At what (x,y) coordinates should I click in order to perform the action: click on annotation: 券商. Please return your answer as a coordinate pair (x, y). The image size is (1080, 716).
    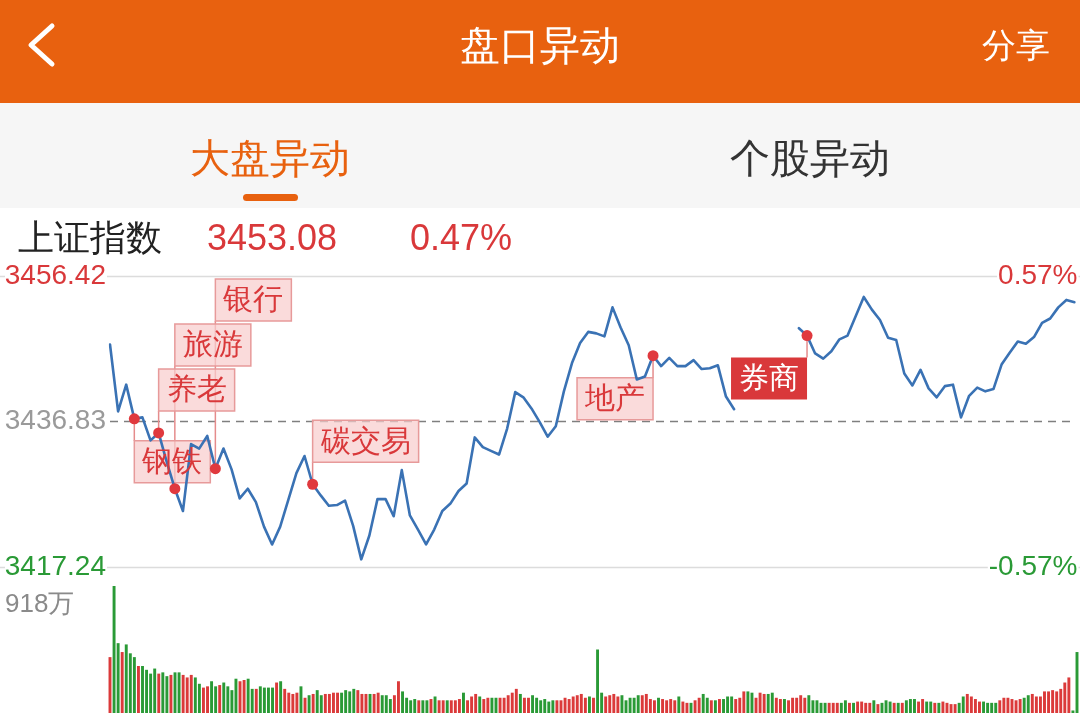
    Looking at the image, I should click on (769, 377).